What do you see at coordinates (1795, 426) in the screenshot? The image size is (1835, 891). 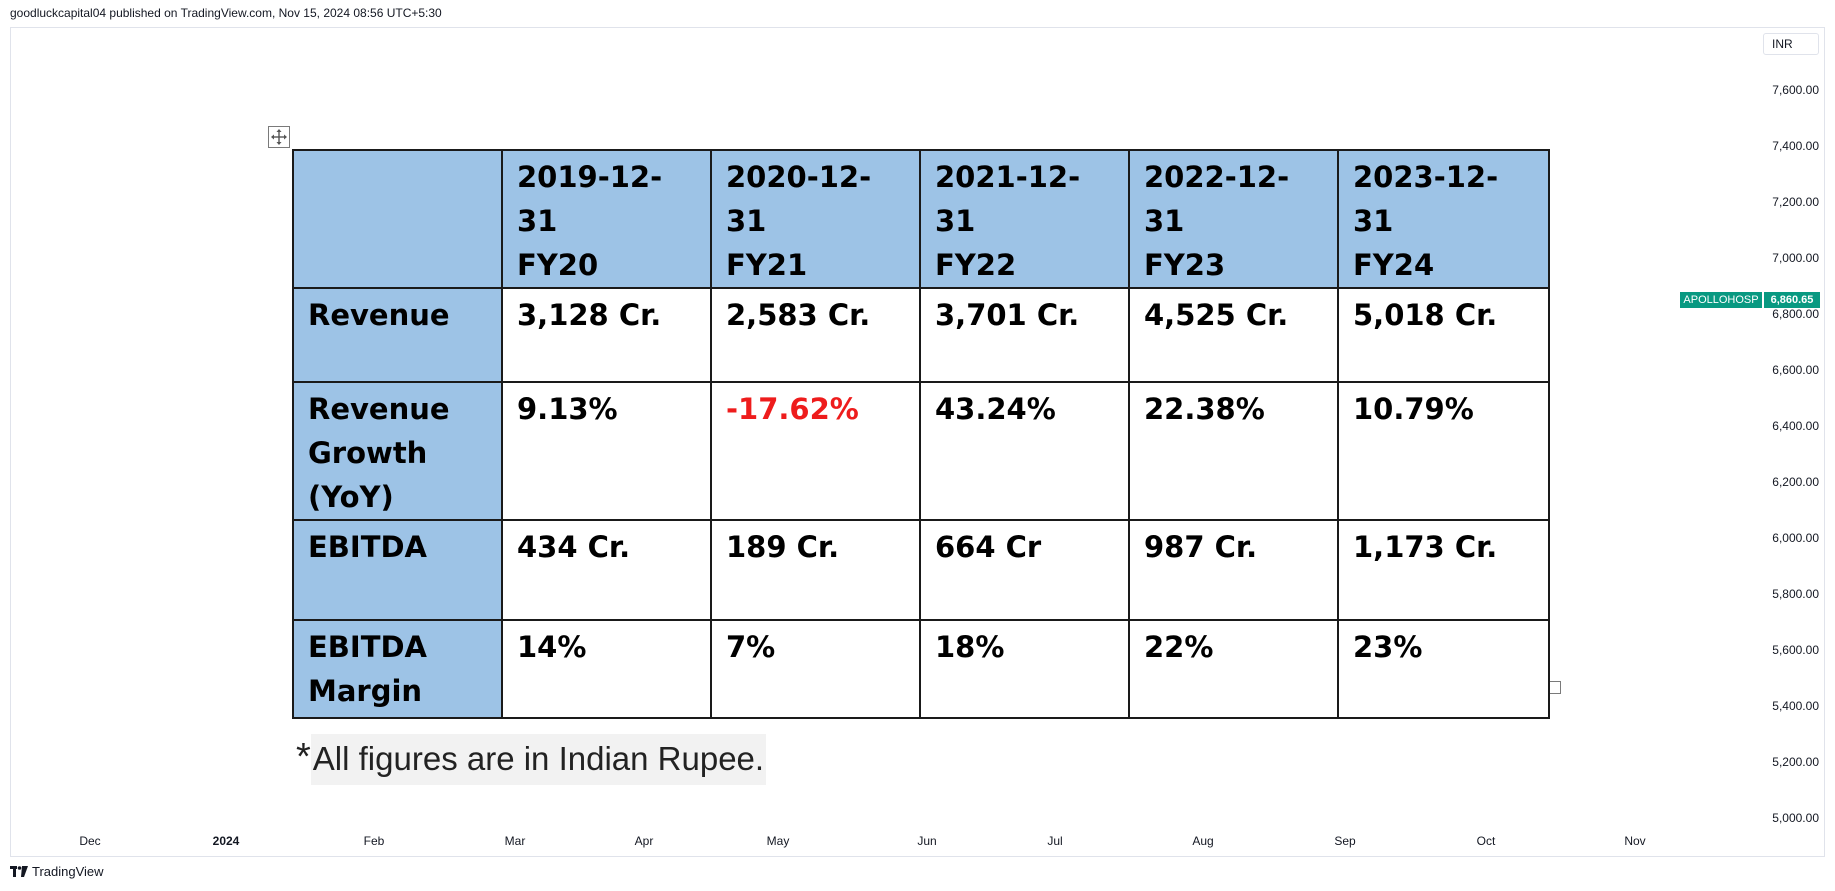 I see `price-axis-tick: 6,400.00` at bounding box center [1795, 426].